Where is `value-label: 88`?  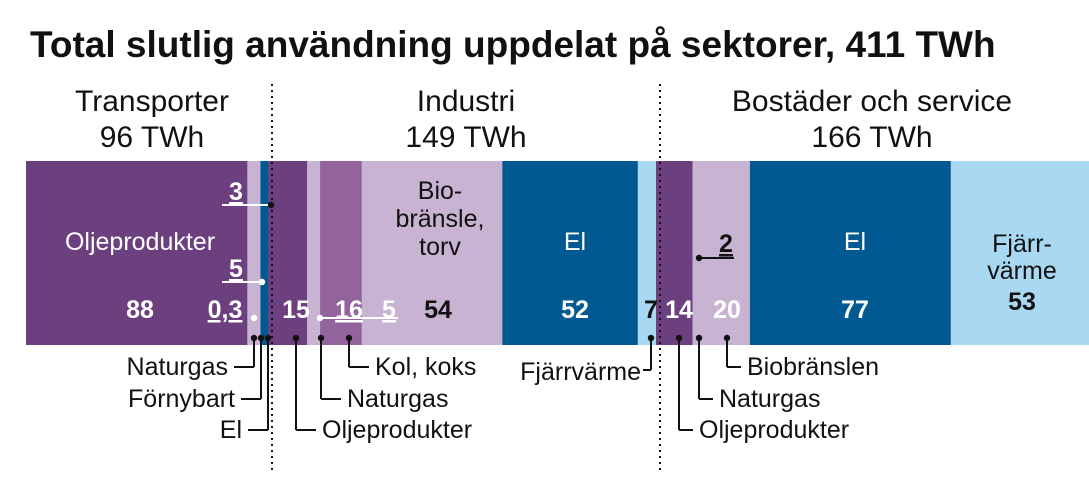 value-label: 88 is located at coordinates (140, 310).